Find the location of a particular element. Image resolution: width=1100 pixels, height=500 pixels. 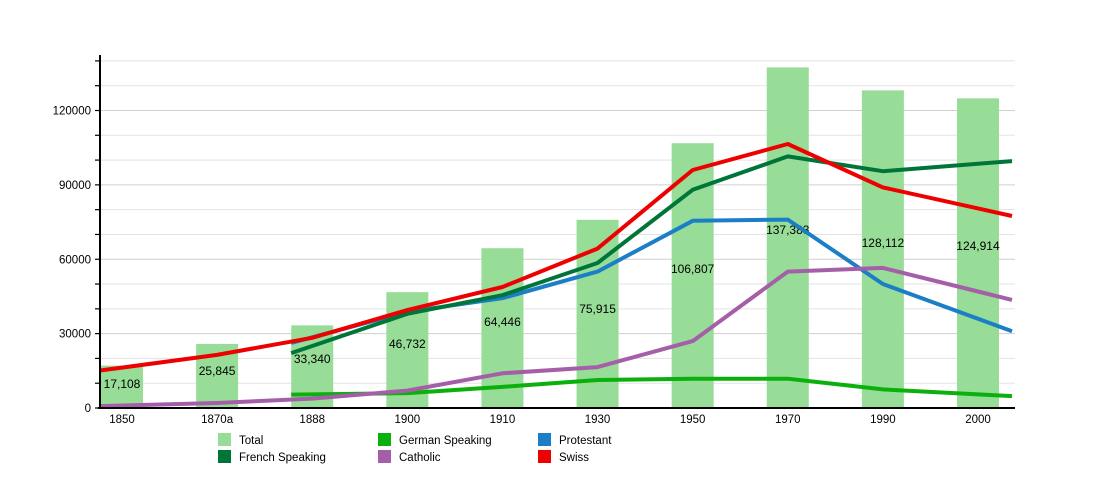

legend-label: French Speaking is located at coordinates (282, 458).